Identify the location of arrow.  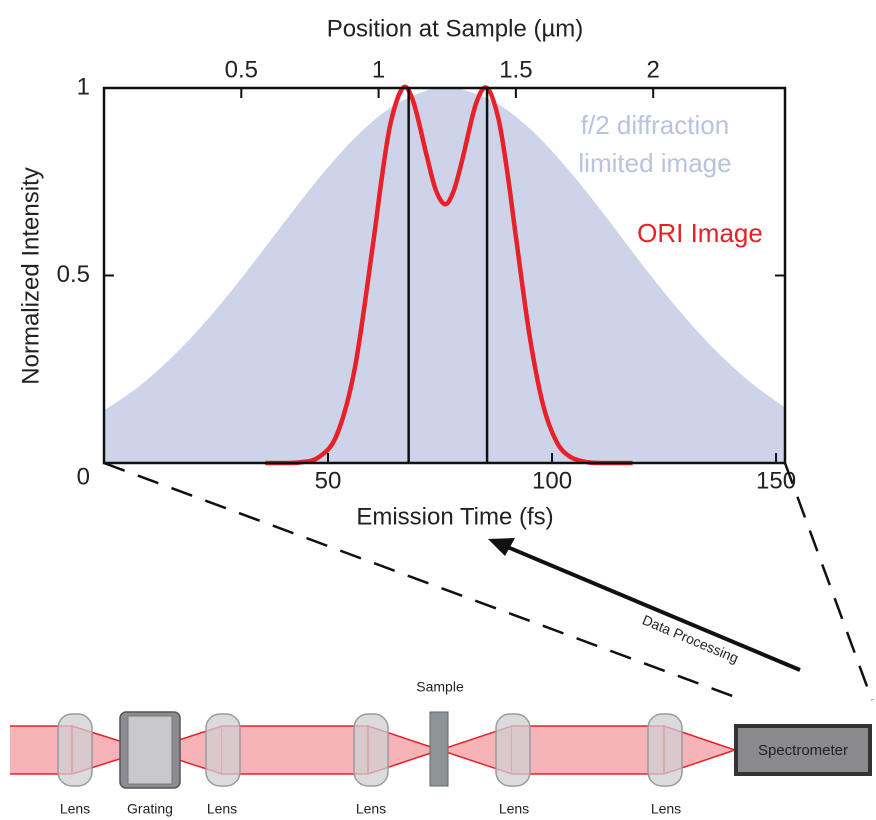
(652, 608).